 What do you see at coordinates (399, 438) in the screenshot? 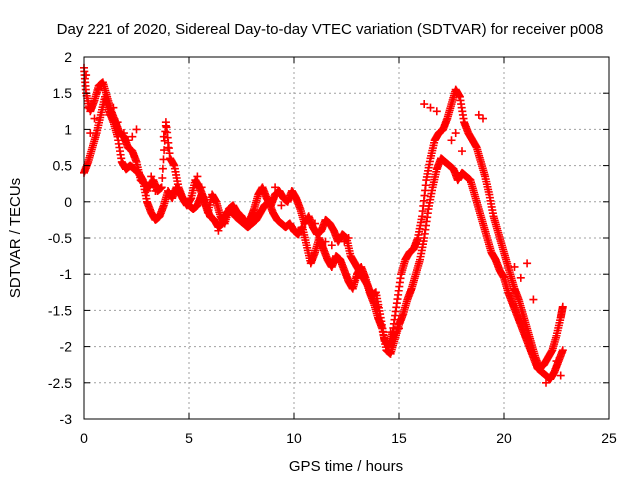
I see `x-tick-label: 15` at bounding box center [399, 438].